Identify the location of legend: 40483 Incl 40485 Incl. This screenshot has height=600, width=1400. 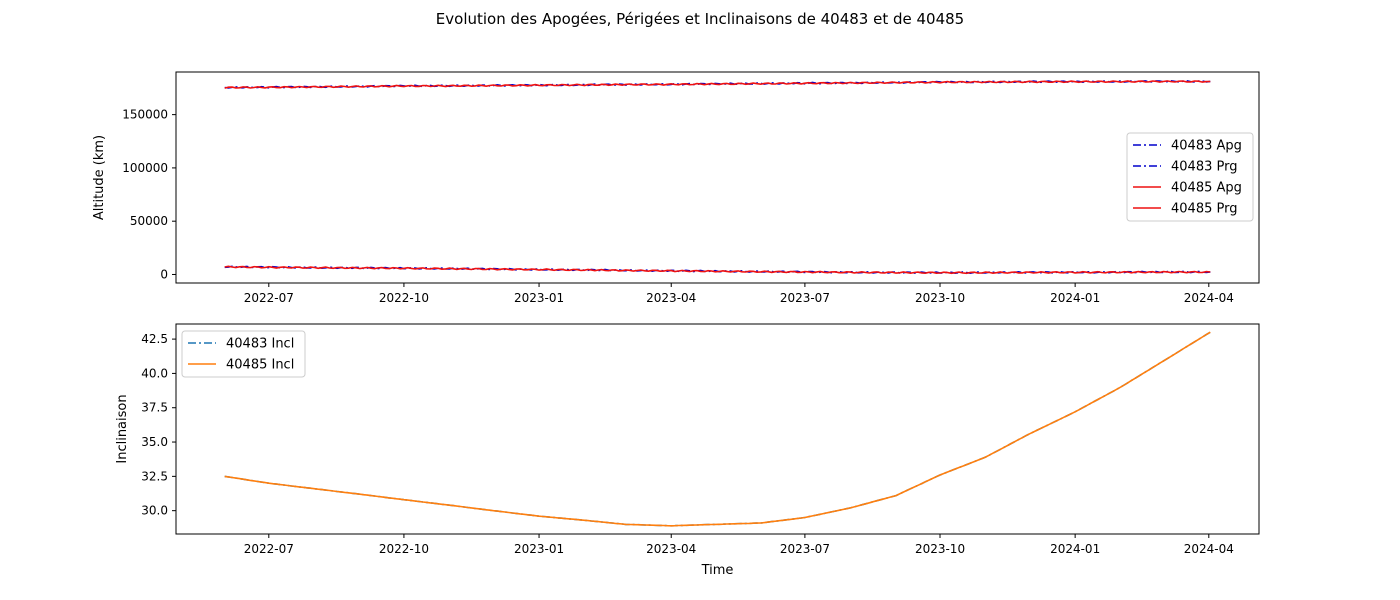
(243, 354).